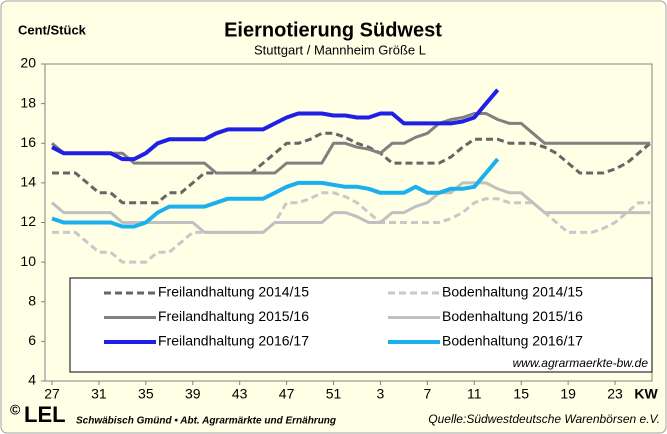 This screenshot has width=667, height=434. What do you see at coordinates (32, 380) in the screenshot?
I see `y-tick-label: 4` at bounding box center [32, 380].